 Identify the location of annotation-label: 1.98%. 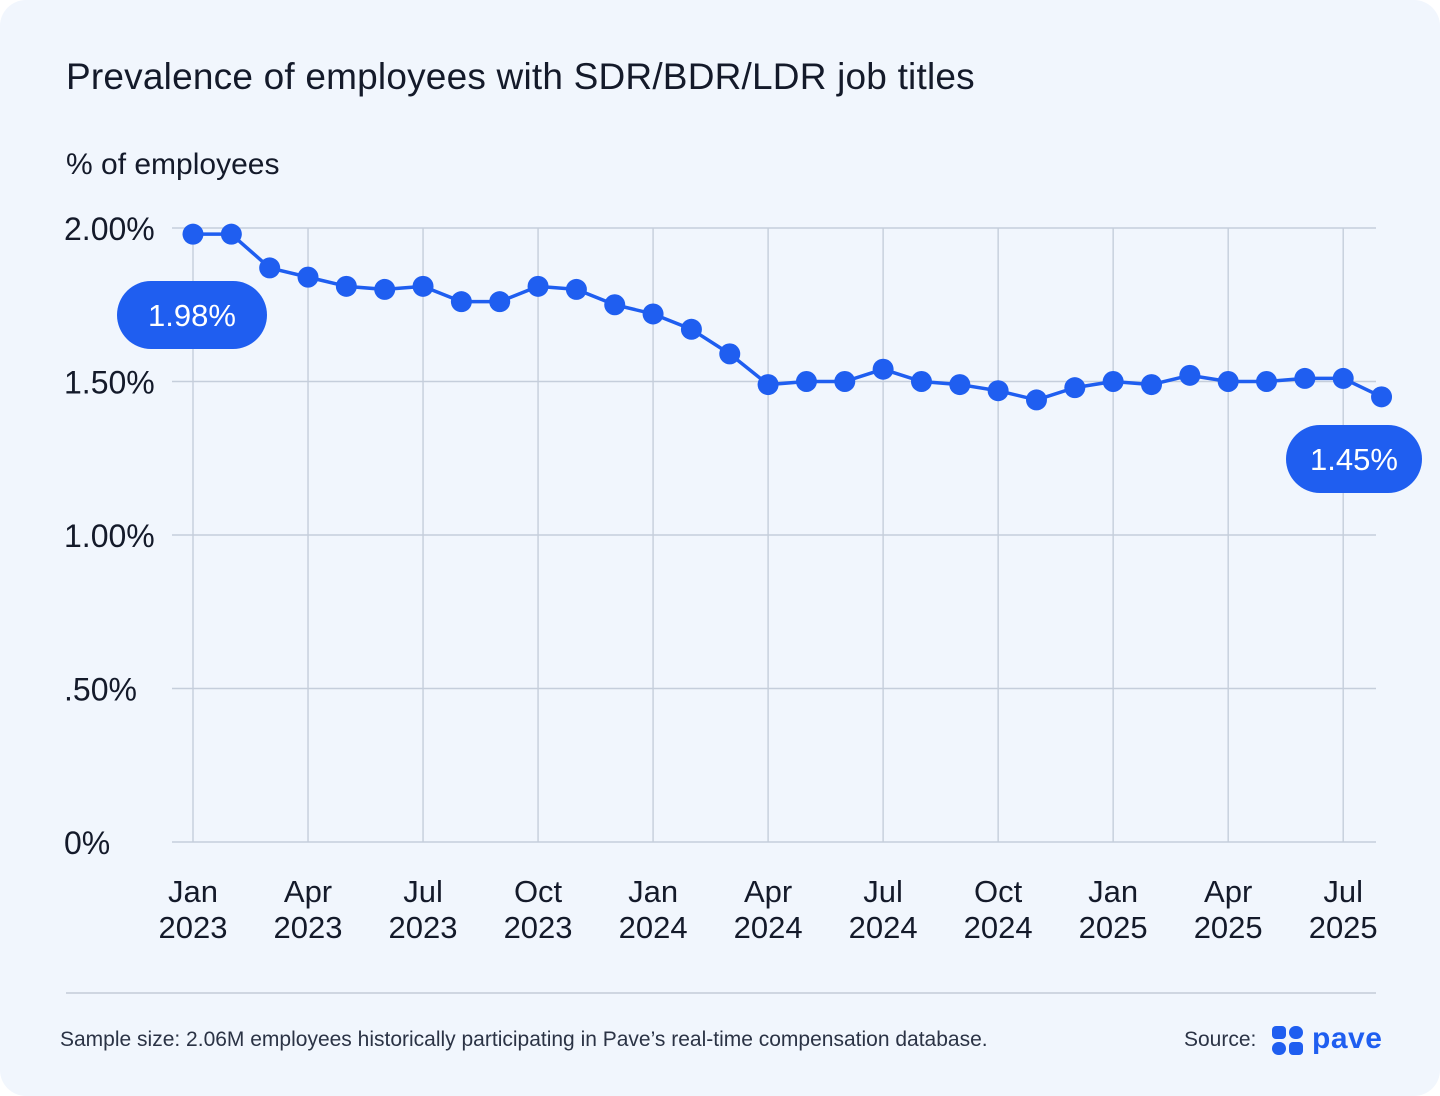
(192, 315).